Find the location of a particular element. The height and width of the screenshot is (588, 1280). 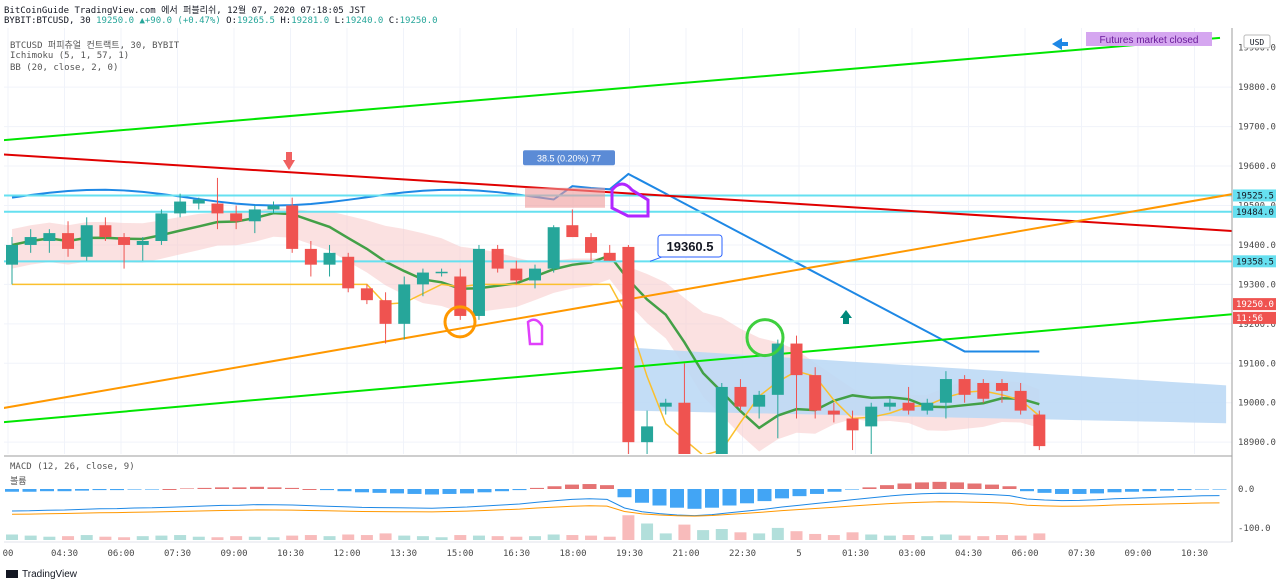

time-tick-label: 00 is located at coordinates (8, 554).